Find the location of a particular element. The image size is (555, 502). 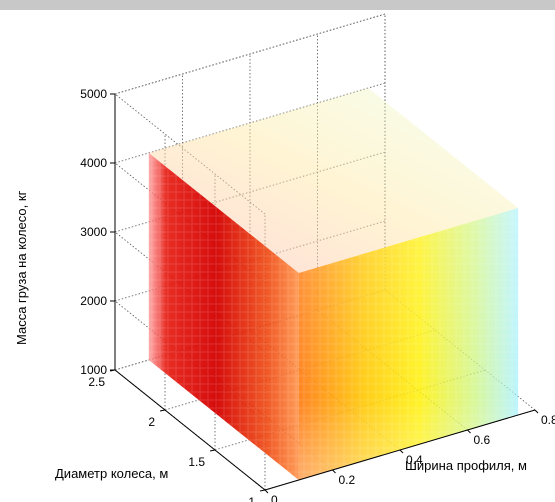

z-tick-label: 5000 is located at coordinates (93, 94).